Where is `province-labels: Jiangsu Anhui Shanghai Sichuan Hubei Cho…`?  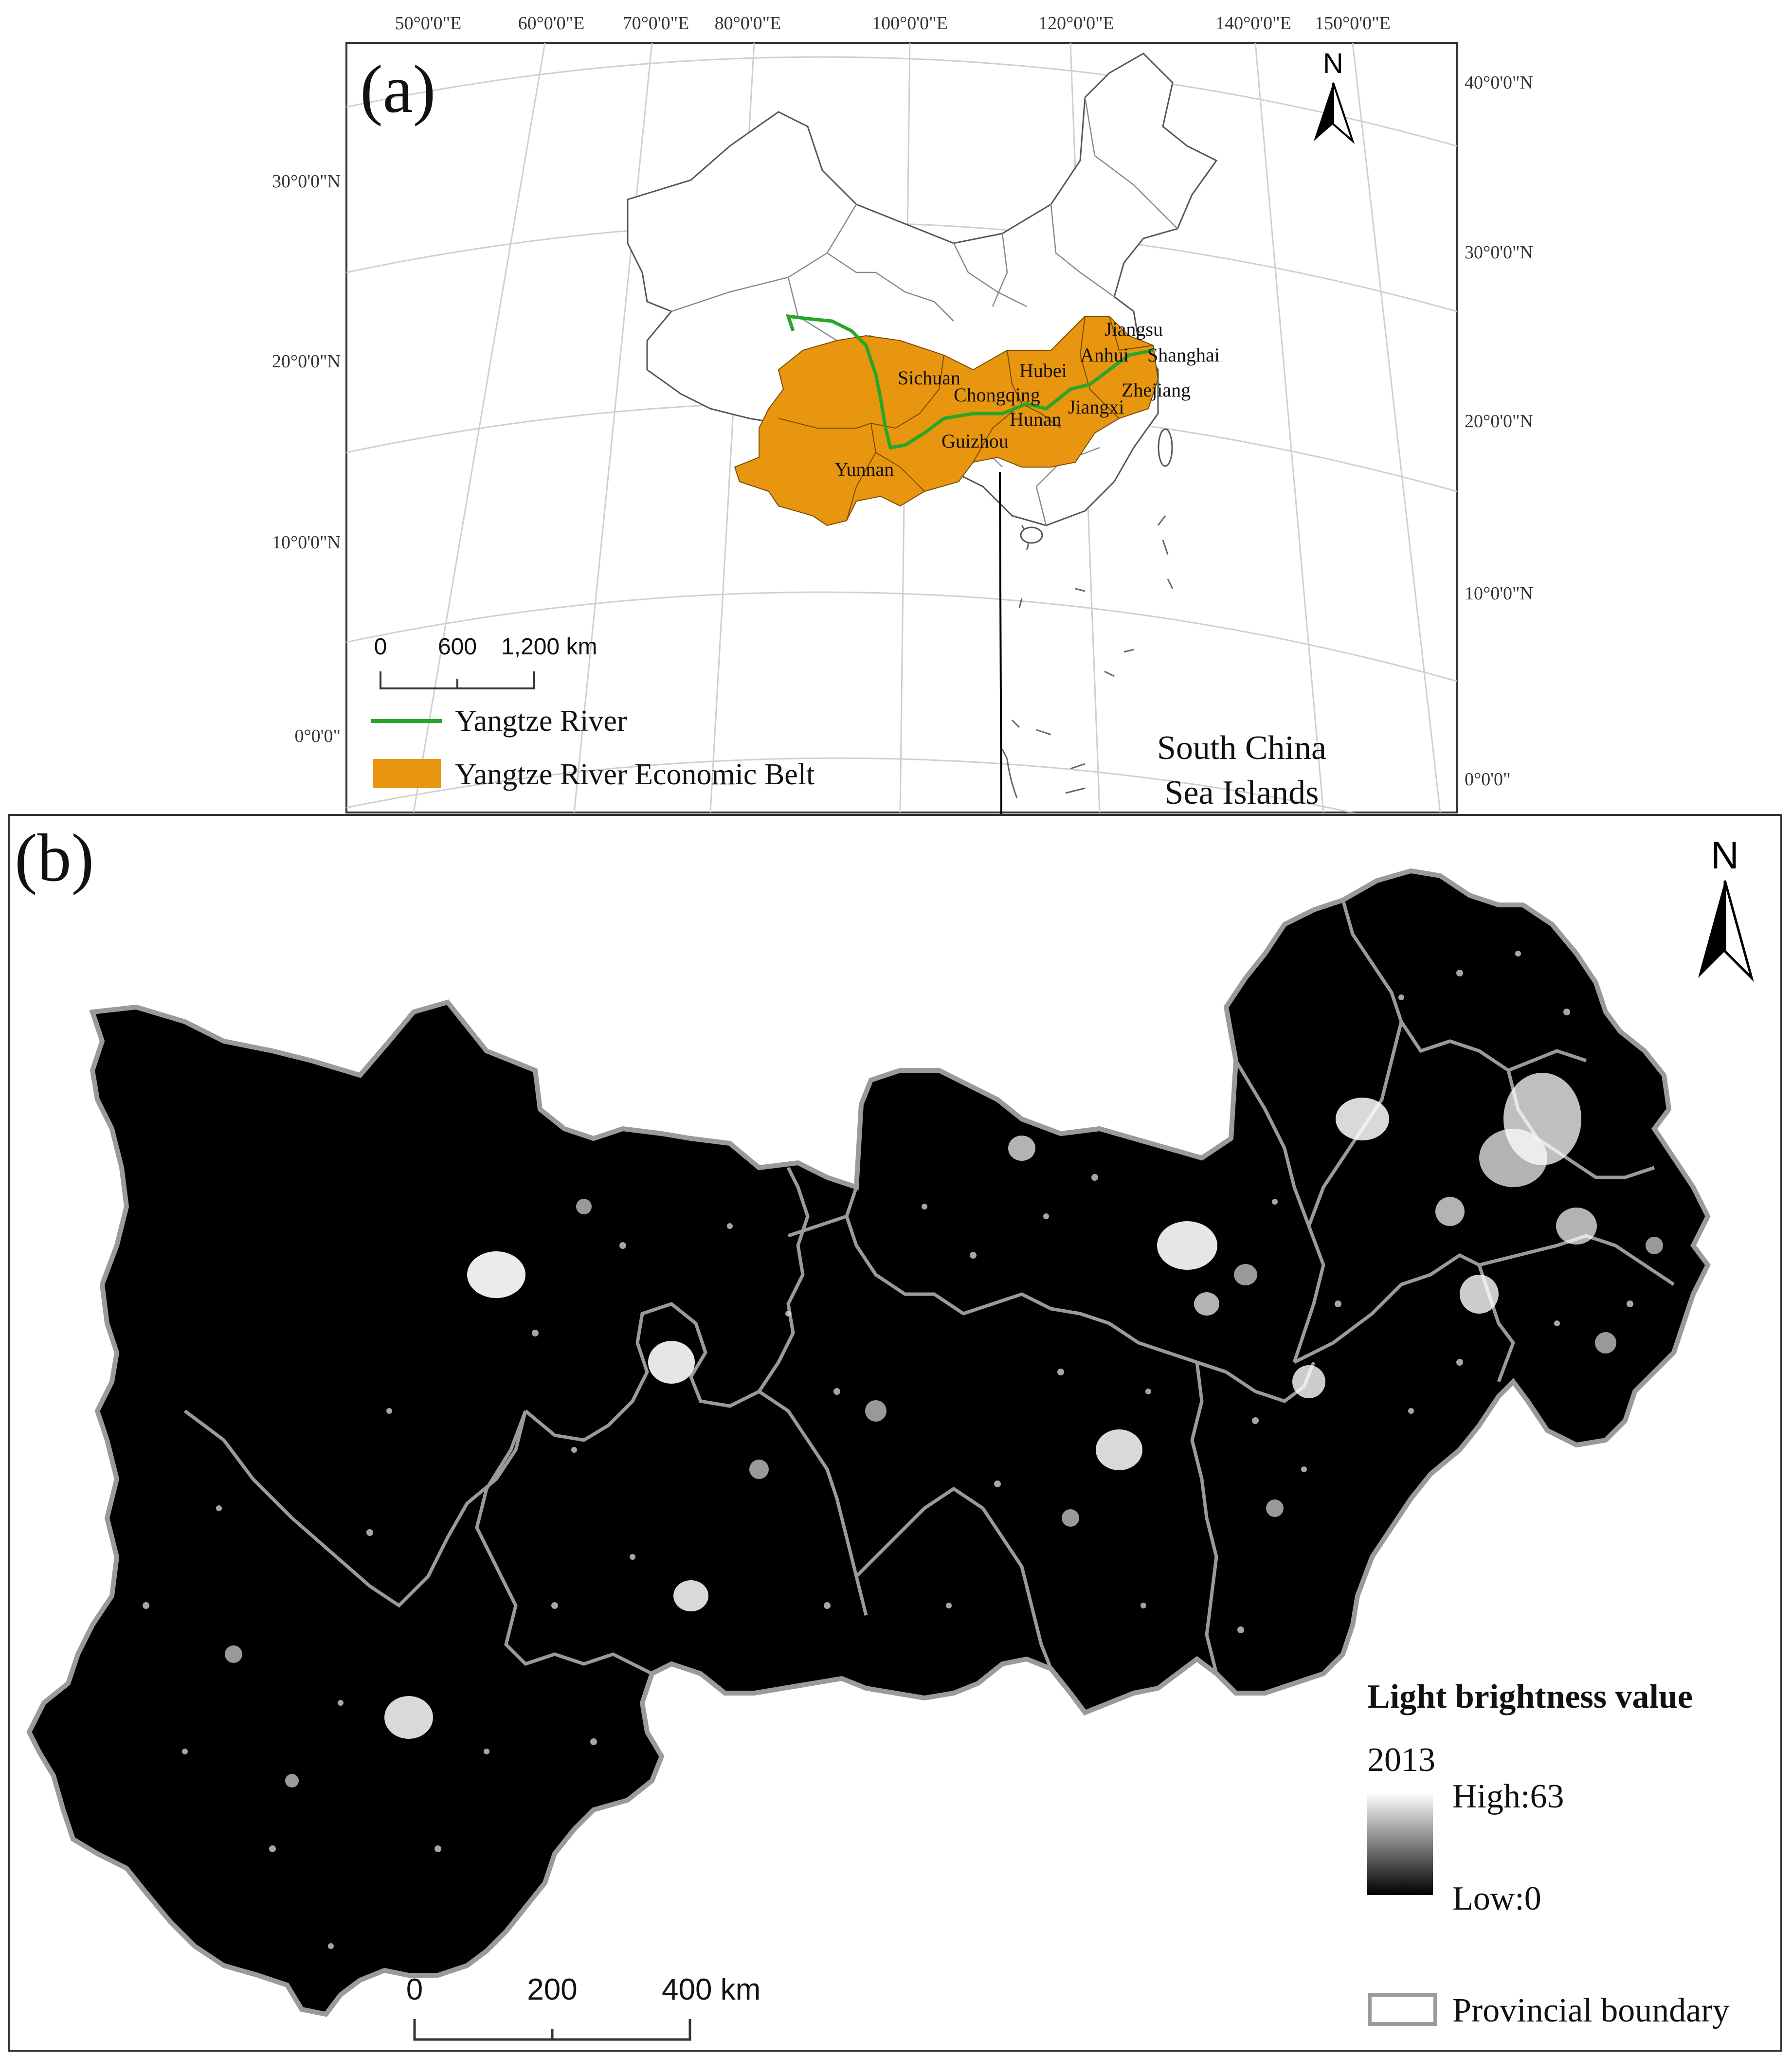 province-labels: Jiangsu Anhui Shanghai Sichuan Hubei Cho… is located at coordinates (1027, 399).